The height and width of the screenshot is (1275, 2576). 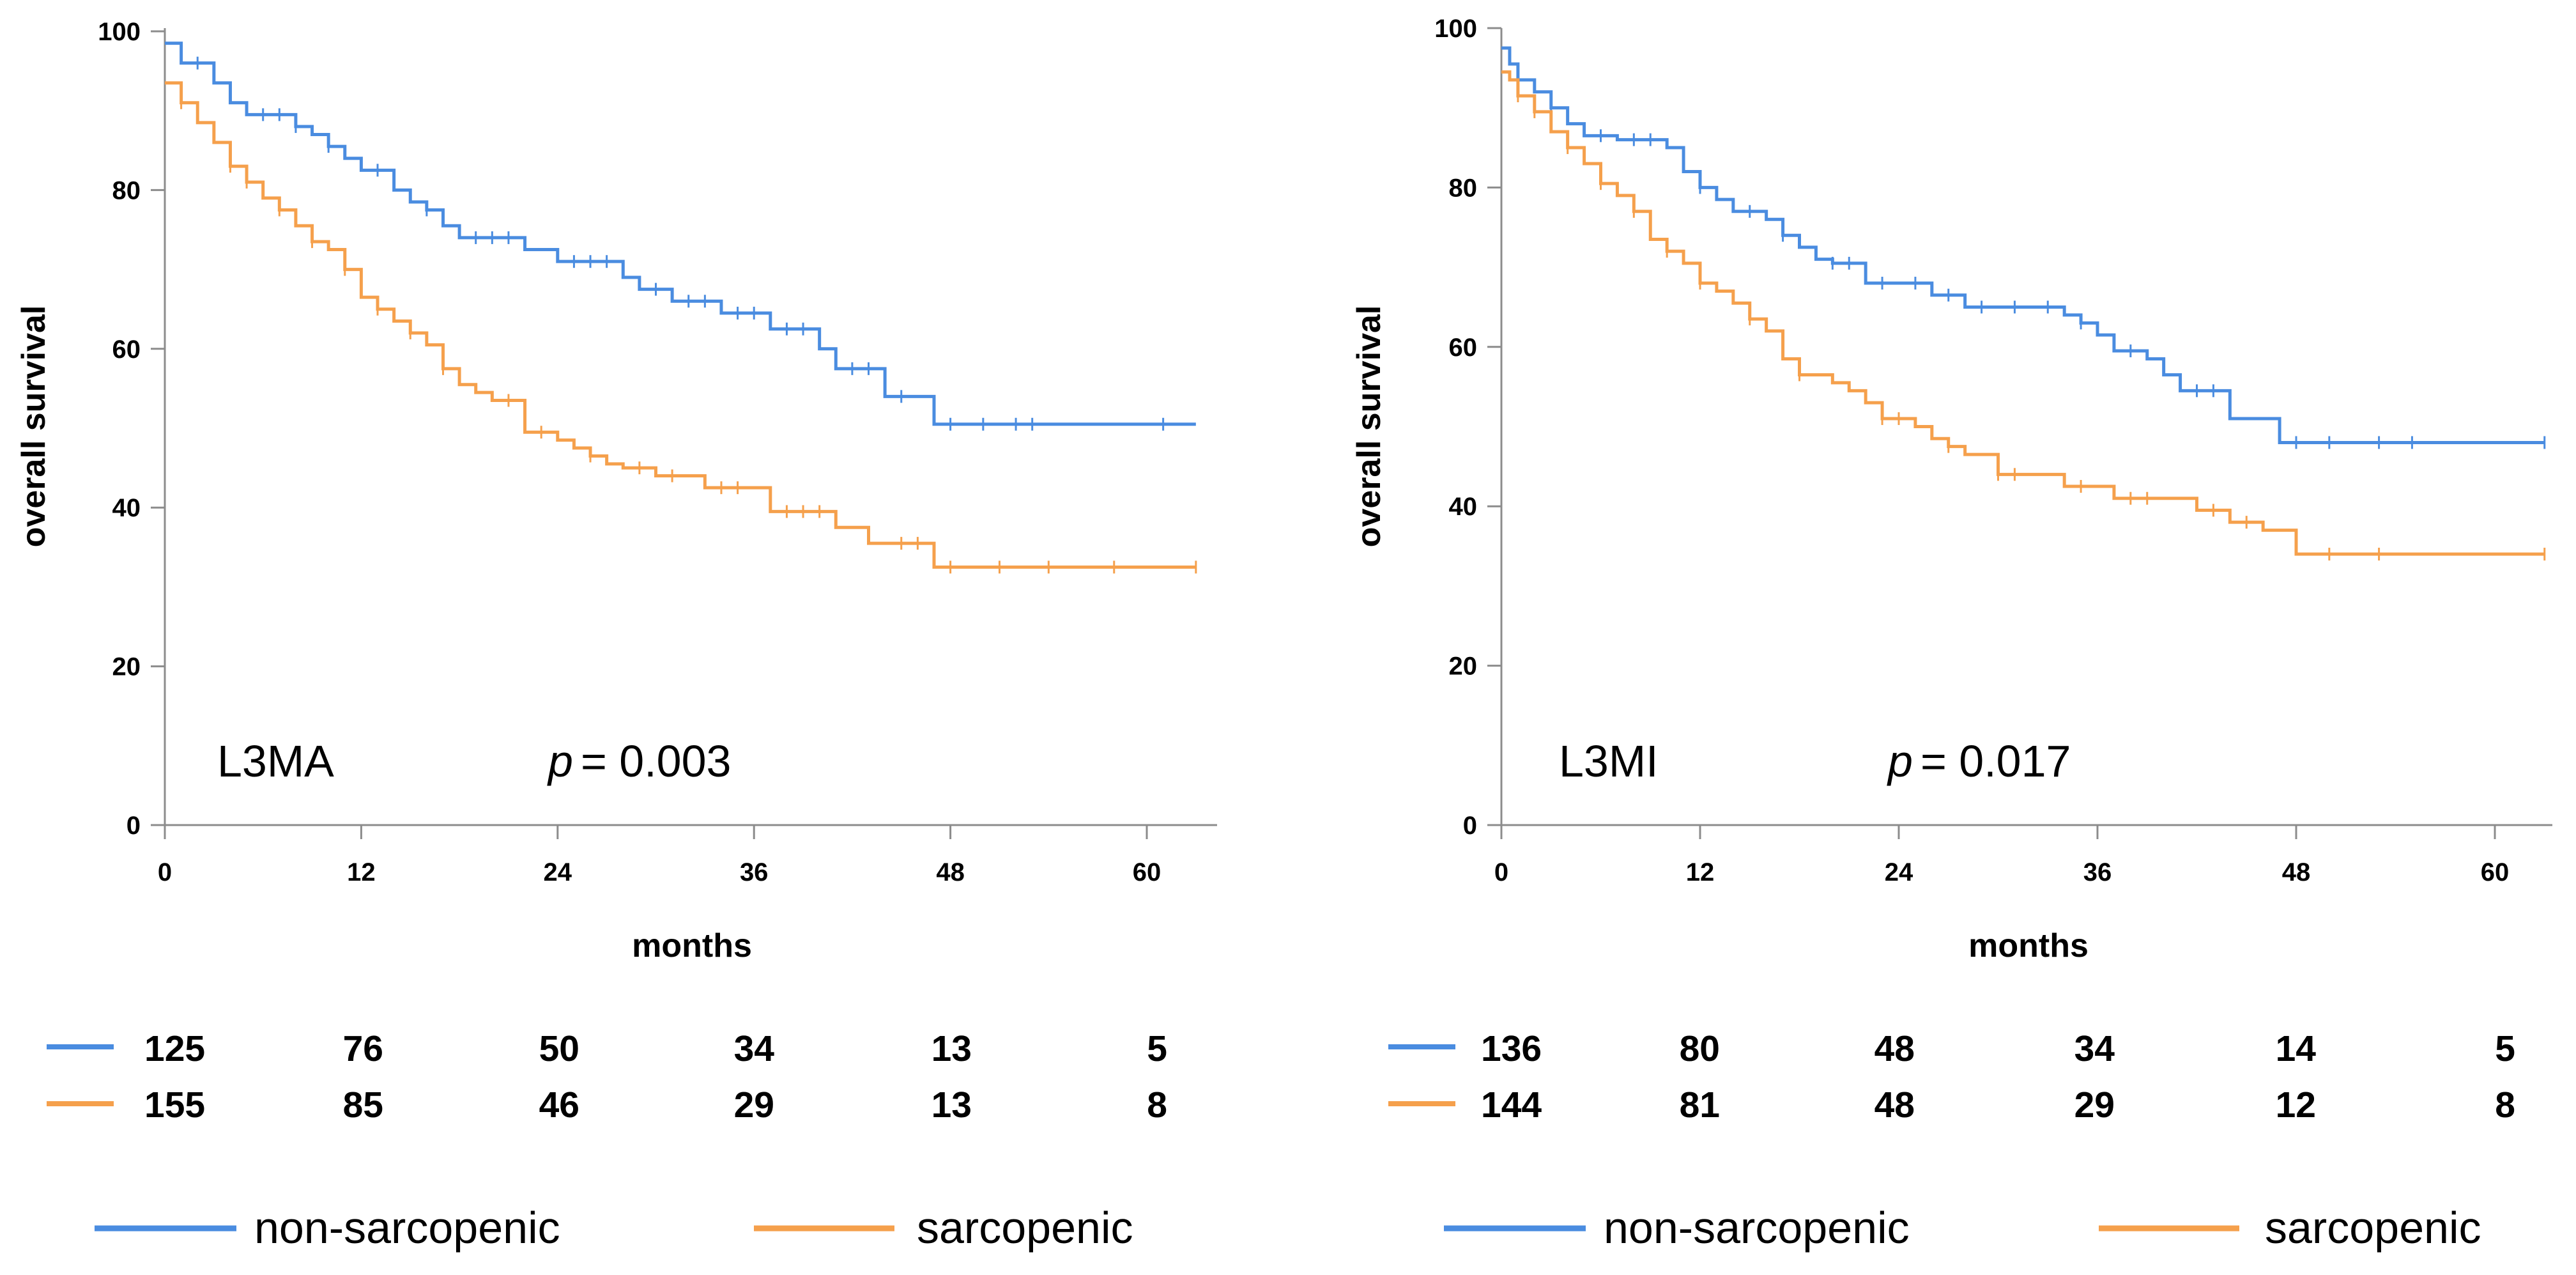 What do you see at coordinates (951, 1048) in the screenshot?
I see `risk-number-non-sarcopenic: 13` at bounding box center [951, 1048].